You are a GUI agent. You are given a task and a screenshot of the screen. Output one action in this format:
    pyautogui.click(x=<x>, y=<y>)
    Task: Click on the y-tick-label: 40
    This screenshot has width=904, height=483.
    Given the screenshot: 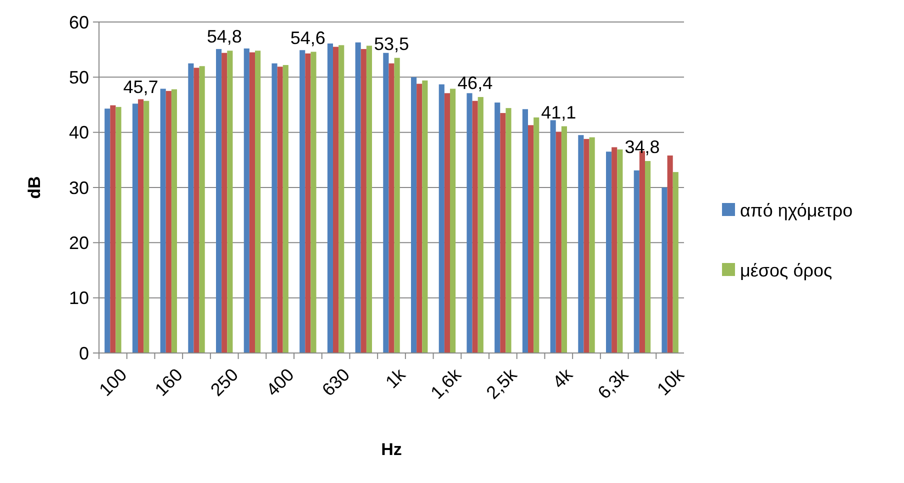 What is the action you would take?
    pyautogui.click(x=78, y=132)
    